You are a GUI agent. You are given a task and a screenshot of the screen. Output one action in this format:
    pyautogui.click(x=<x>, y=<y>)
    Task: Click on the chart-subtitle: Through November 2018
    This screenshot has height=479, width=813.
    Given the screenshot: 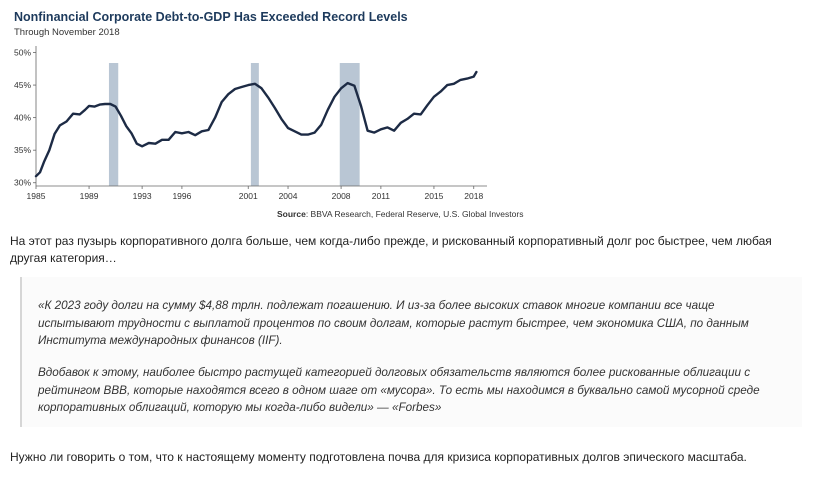 What is the action you would take?
    pyautogui.click(x=67, y=32)
    